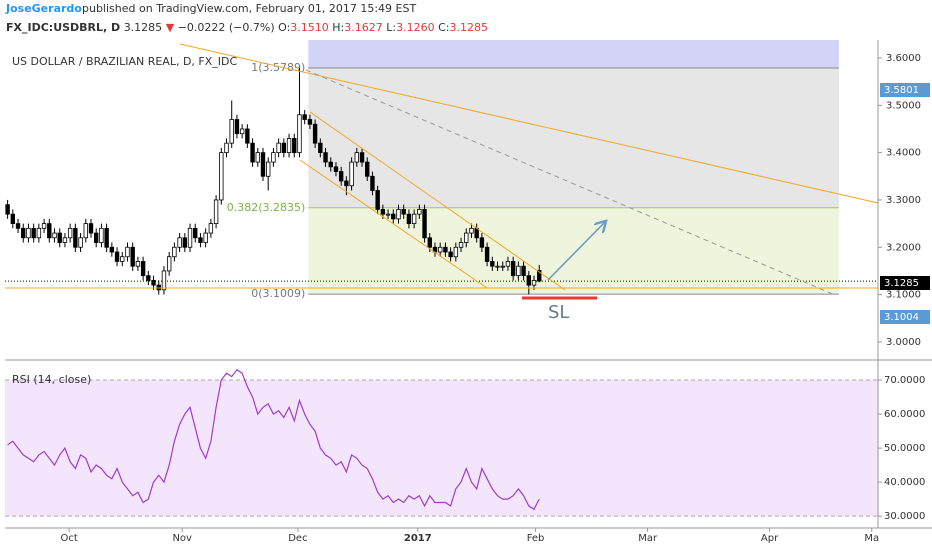 Image resolution: width=932 pixels, height=550 pixels. I want to click on arrow, so click(576, 251).